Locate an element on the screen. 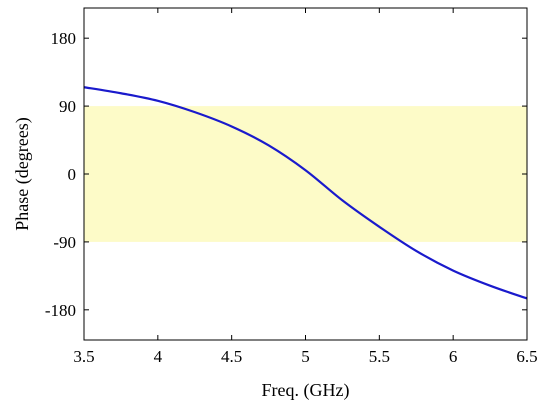 The image size is (550, 409). y-tick-label: 180 is located at coordinates (64, 38).